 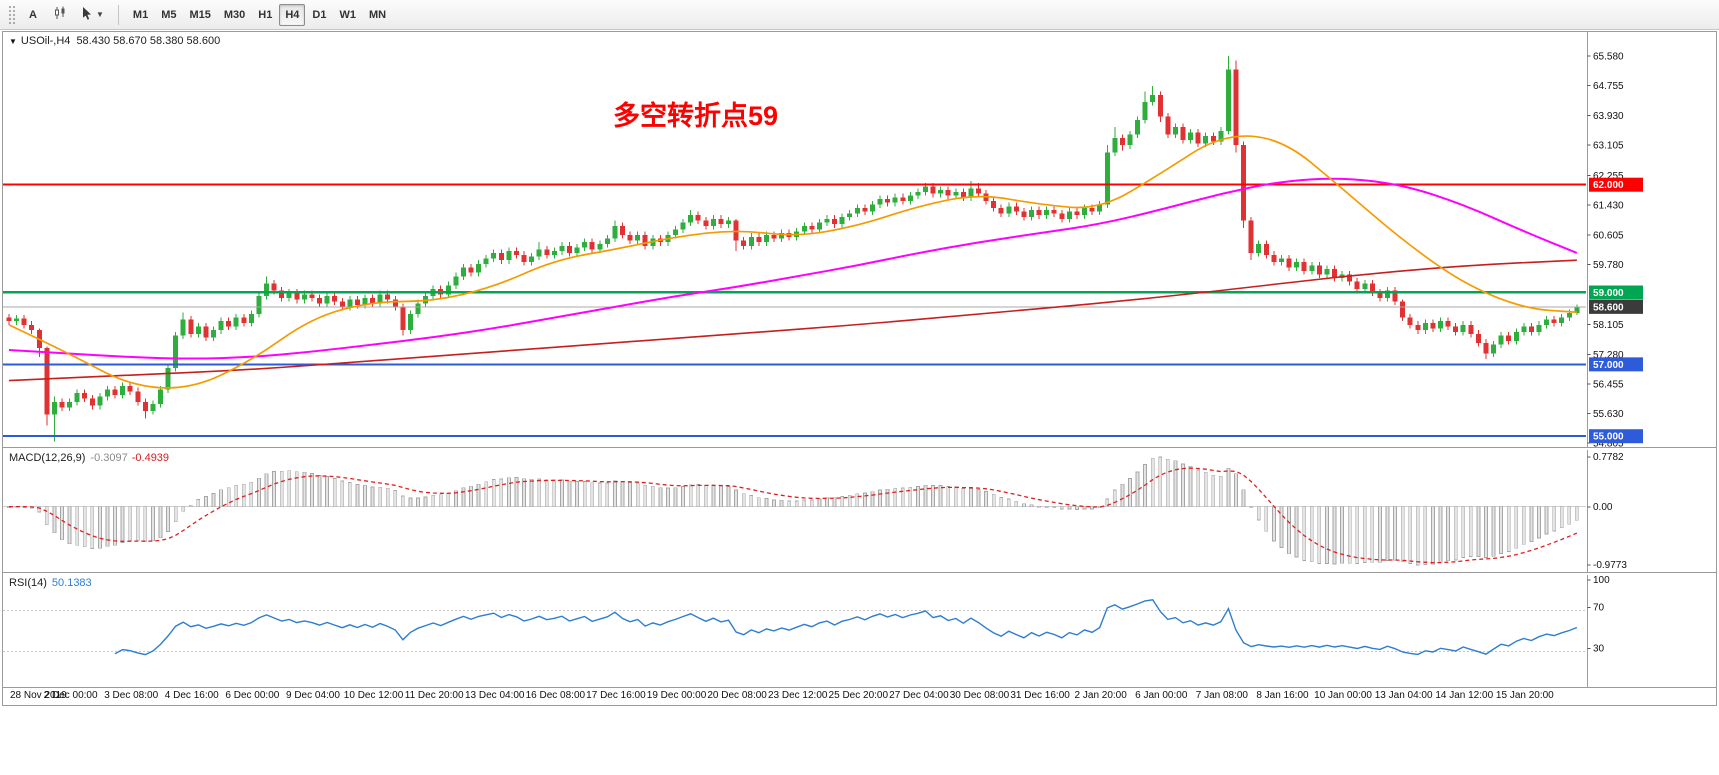 I want to click on macd-name: MACD(12,26,9), so click(x=47, y=458).